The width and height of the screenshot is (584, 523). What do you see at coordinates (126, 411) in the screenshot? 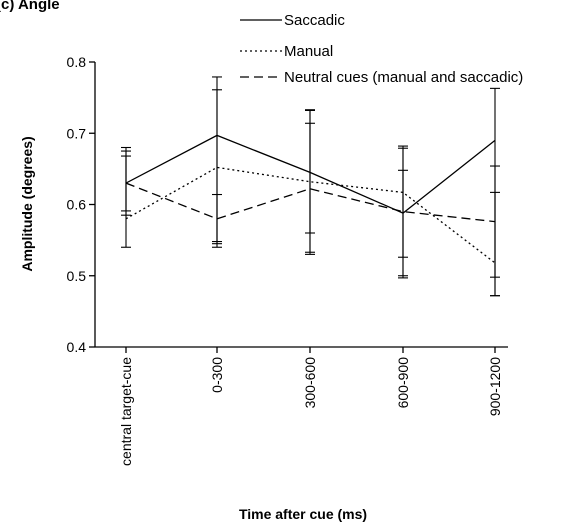
I see `x-tick-label: central target-cue` at bounding box center [126, 411].